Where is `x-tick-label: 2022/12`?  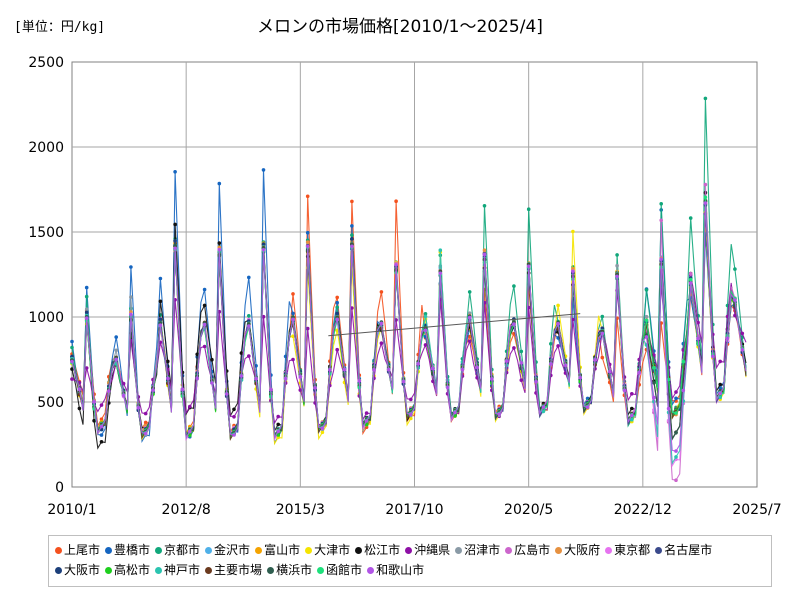
x-tick-label: 2022/12 is located at coordinates (643, 510).